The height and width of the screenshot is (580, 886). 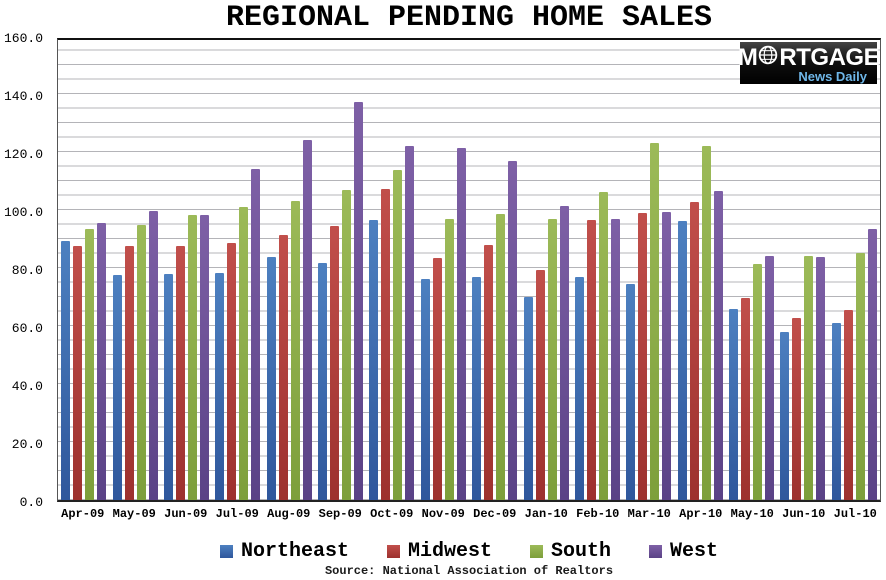 I want to click on x-tick-label-Oct-09: Oct-09, so click(x=392, y=514).